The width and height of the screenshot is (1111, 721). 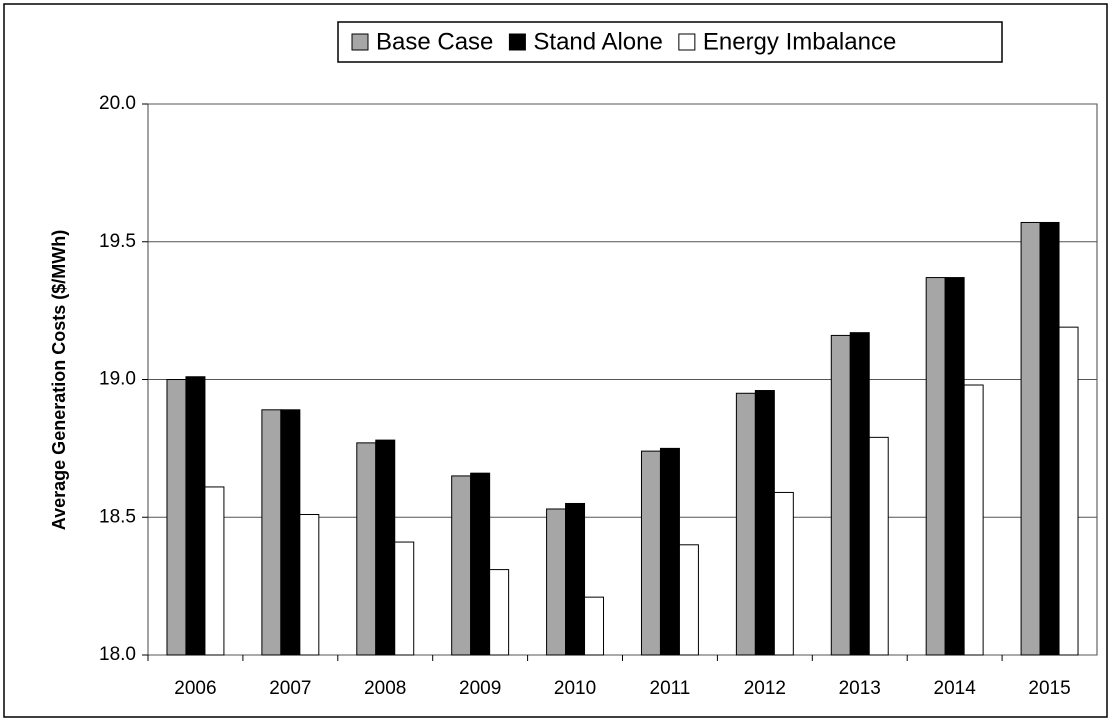 What do you see at coordinates (575, 688) in the screenshot?
I see `x-tick-label: 2010` at bounding box center [575, 688].